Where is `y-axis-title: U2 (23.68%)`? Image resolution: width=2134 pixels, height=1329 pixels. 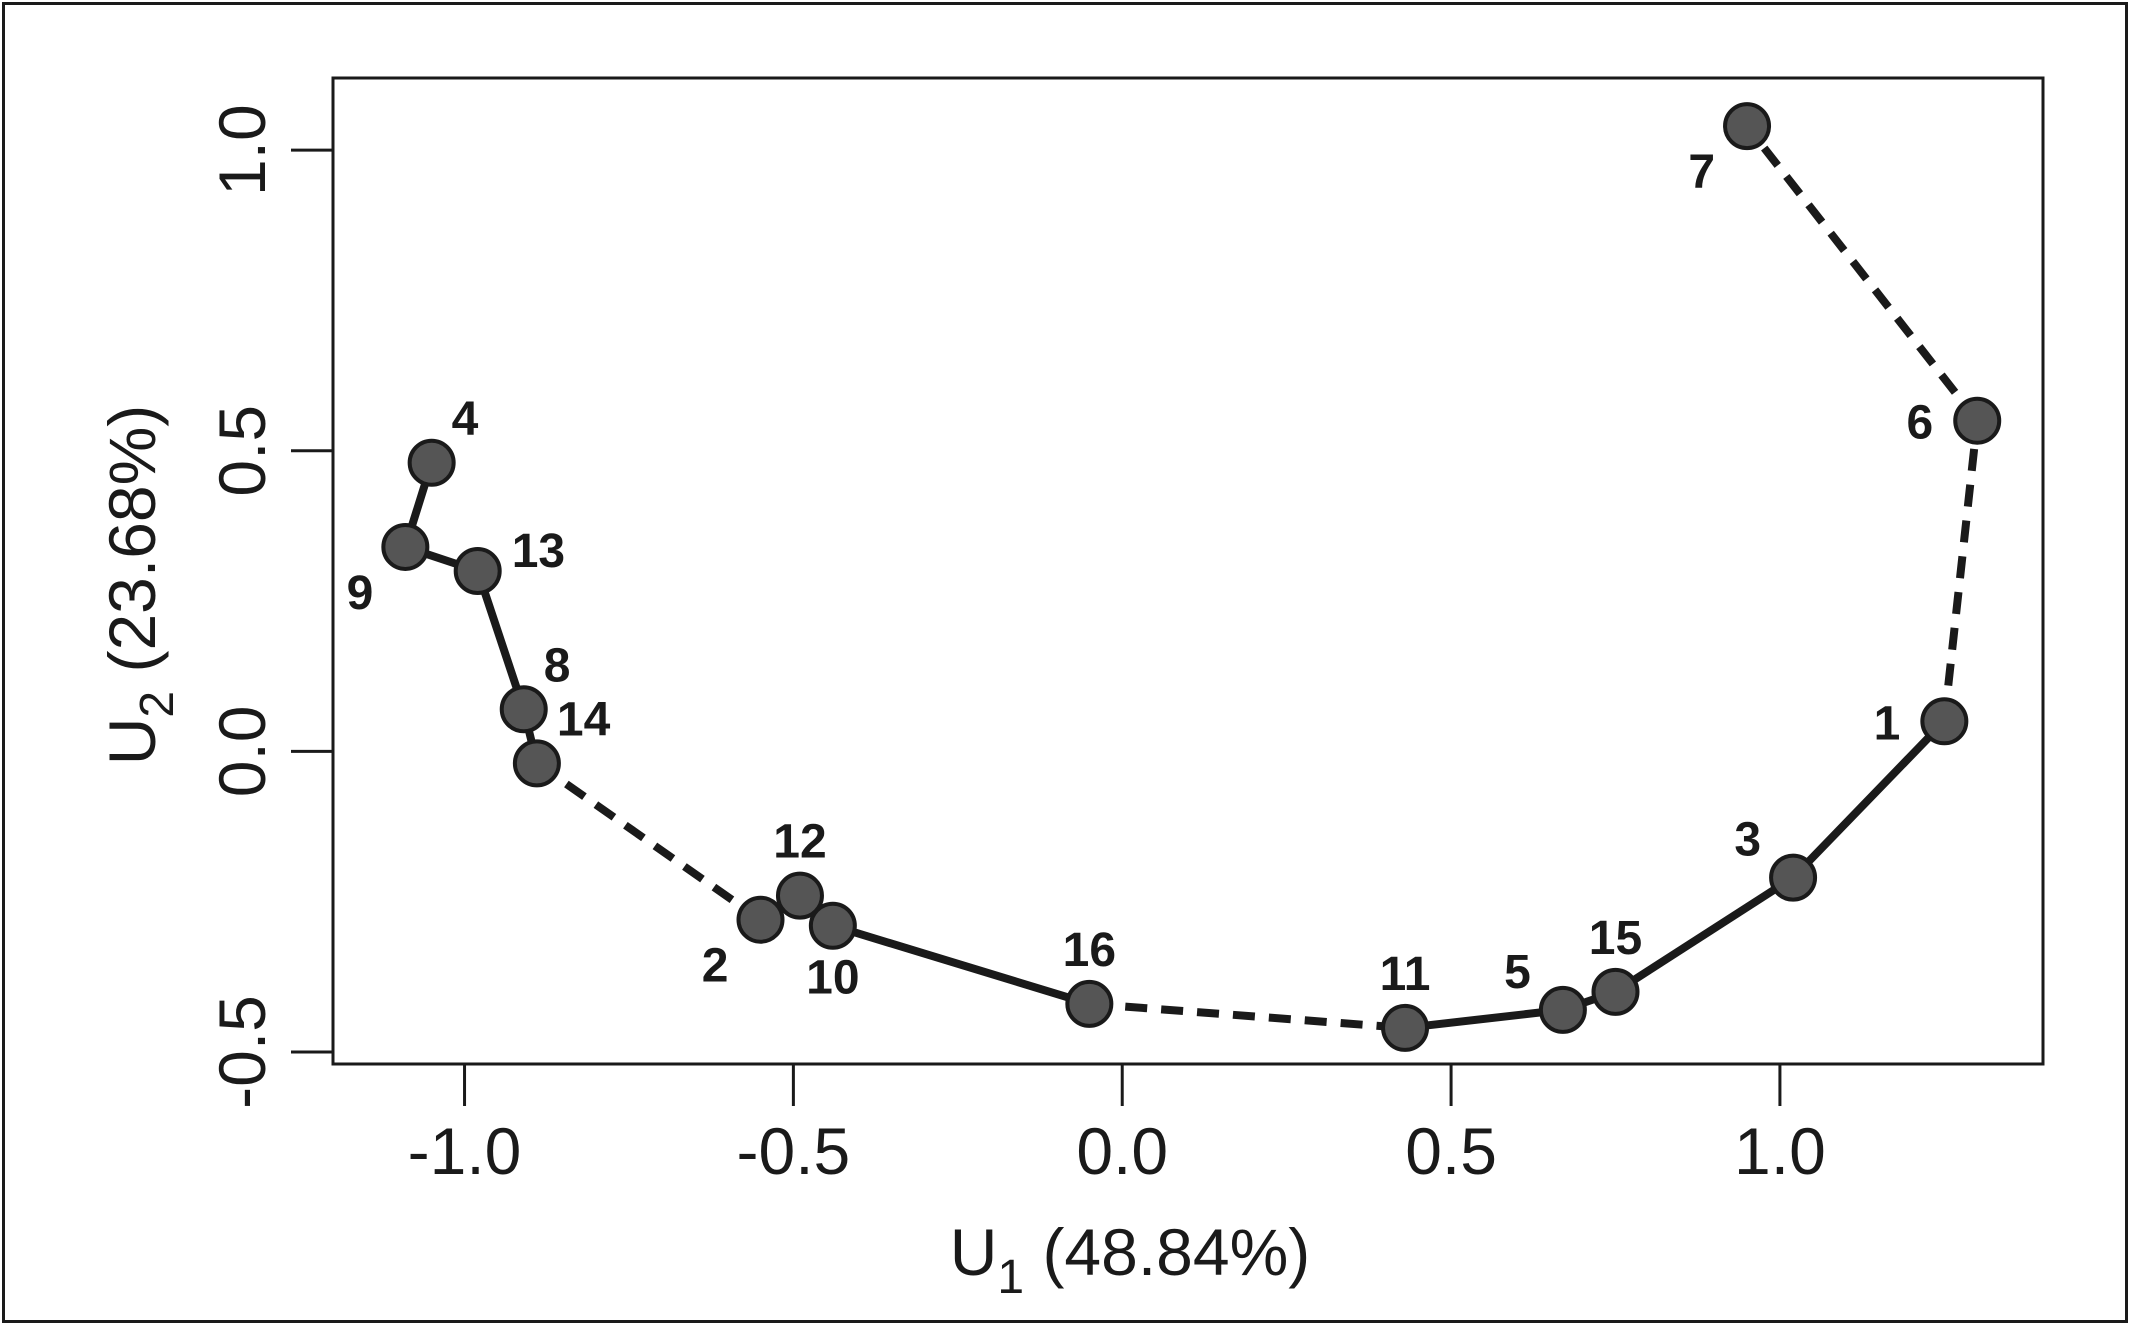 y-axis-title: U2 (23.68%) is located at coordinates (139, 585).